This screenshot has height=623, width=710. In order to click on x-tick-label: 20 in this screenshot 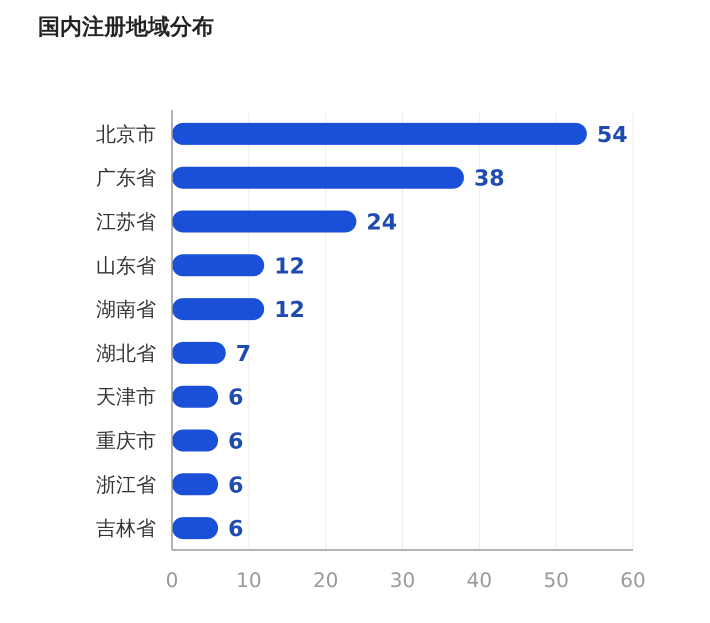, I will do `click(325, 580)`.